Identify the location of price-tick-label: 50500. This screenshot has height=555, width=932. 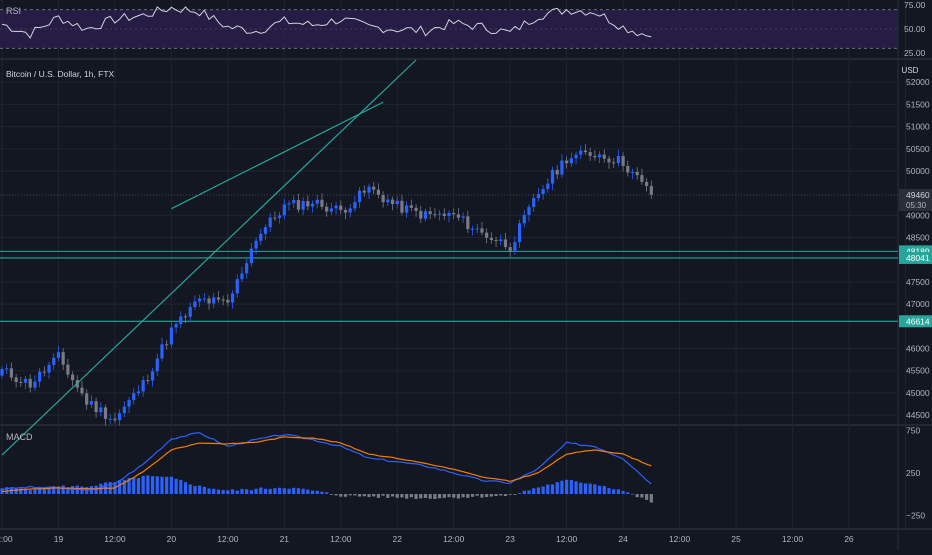
(918, 149).